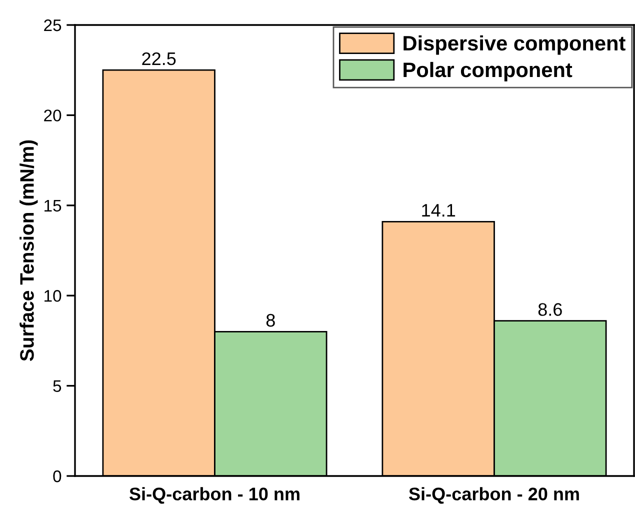  I want to click on legend-label: Polar component, so click(488, 72).